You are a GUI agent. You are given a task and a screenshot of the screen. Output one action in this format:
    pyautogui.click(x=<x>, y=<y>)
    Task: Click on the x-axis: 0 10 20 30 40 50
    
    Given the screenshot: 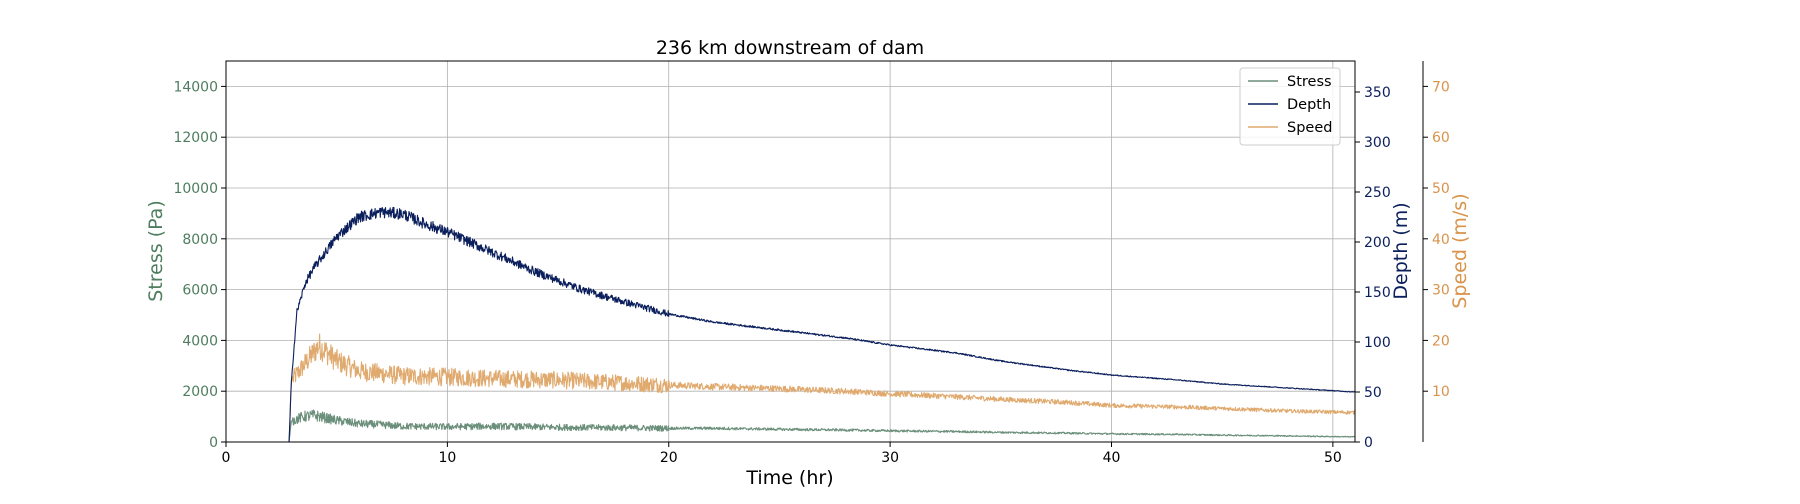 What is the action you would take?
    pyautogui.click(x=782, y=454)
    